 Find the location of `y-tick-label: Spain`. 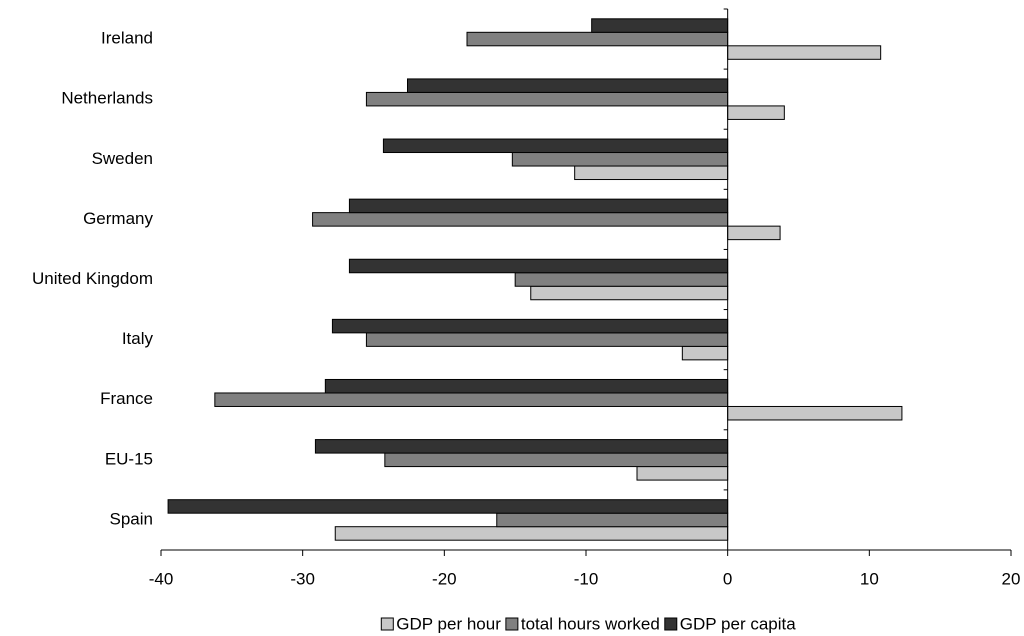

y-tick-label: Spain is located at coordinates (131, 518).